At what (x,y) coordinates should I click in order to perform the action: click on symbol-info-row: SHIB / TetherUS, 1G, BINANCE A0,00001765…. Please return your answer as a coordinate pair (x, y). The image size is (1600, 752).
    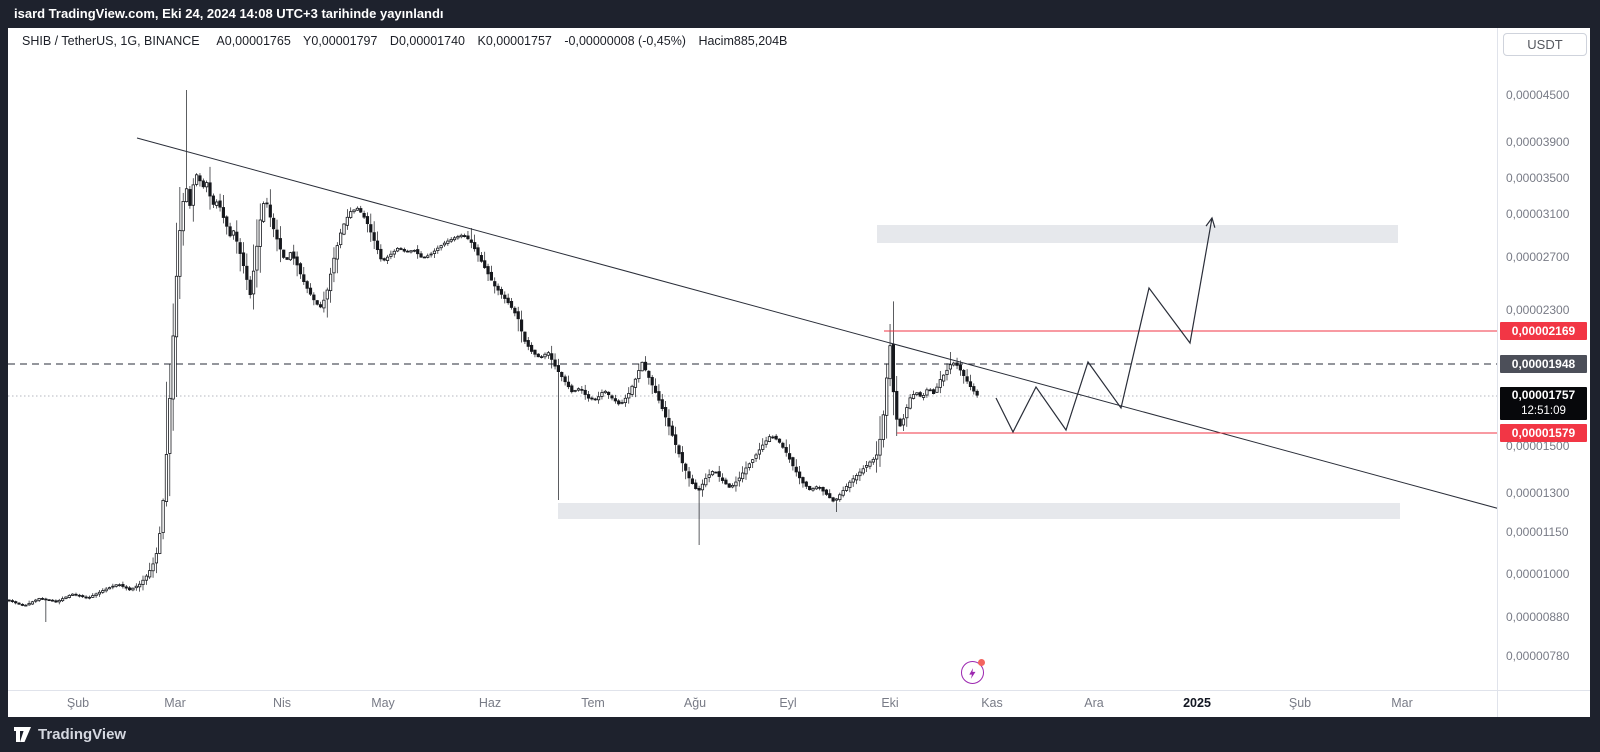
    Looking at the image, I should click on (409, 42).